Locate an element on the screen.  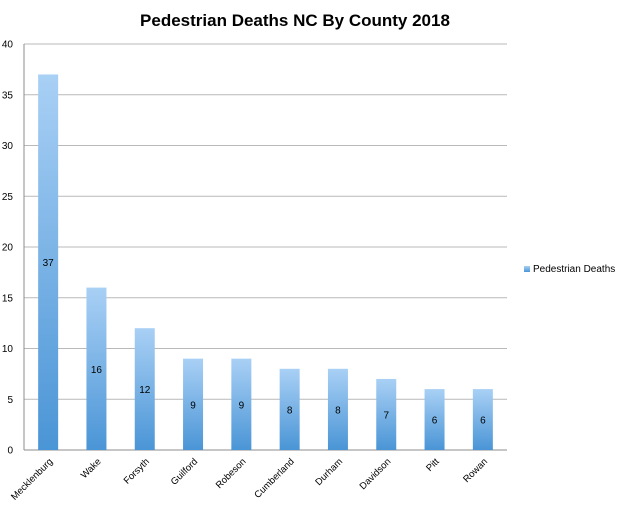
legend-swatch is located at coordinates (527, 269).